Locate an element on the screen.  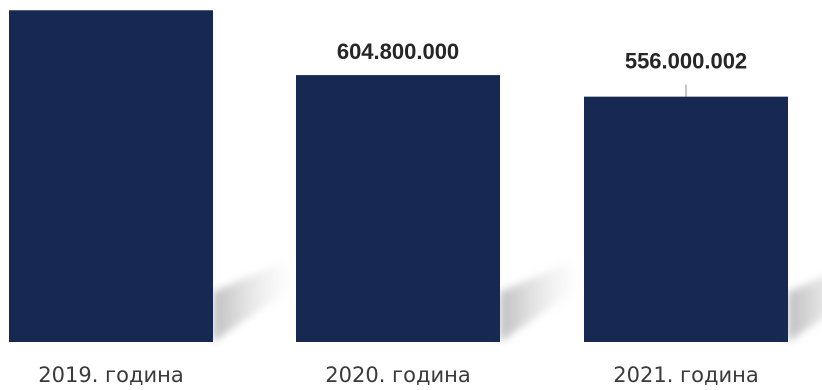
category-labels: 2019. година 2020. година 2021. година is located at coordinates (398, 375).